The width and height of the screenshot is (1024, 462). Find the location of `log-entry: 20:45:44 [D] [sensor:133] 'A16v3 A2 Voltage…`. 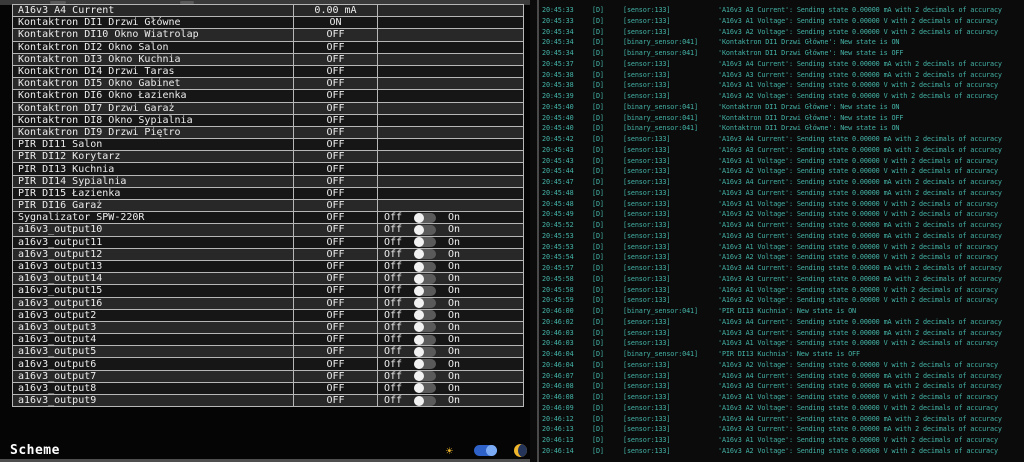

log-entry: 20:45:44 [D] [sensor:133] 'A16v3 A2 Voltage… is located at coordinates (777, 171).